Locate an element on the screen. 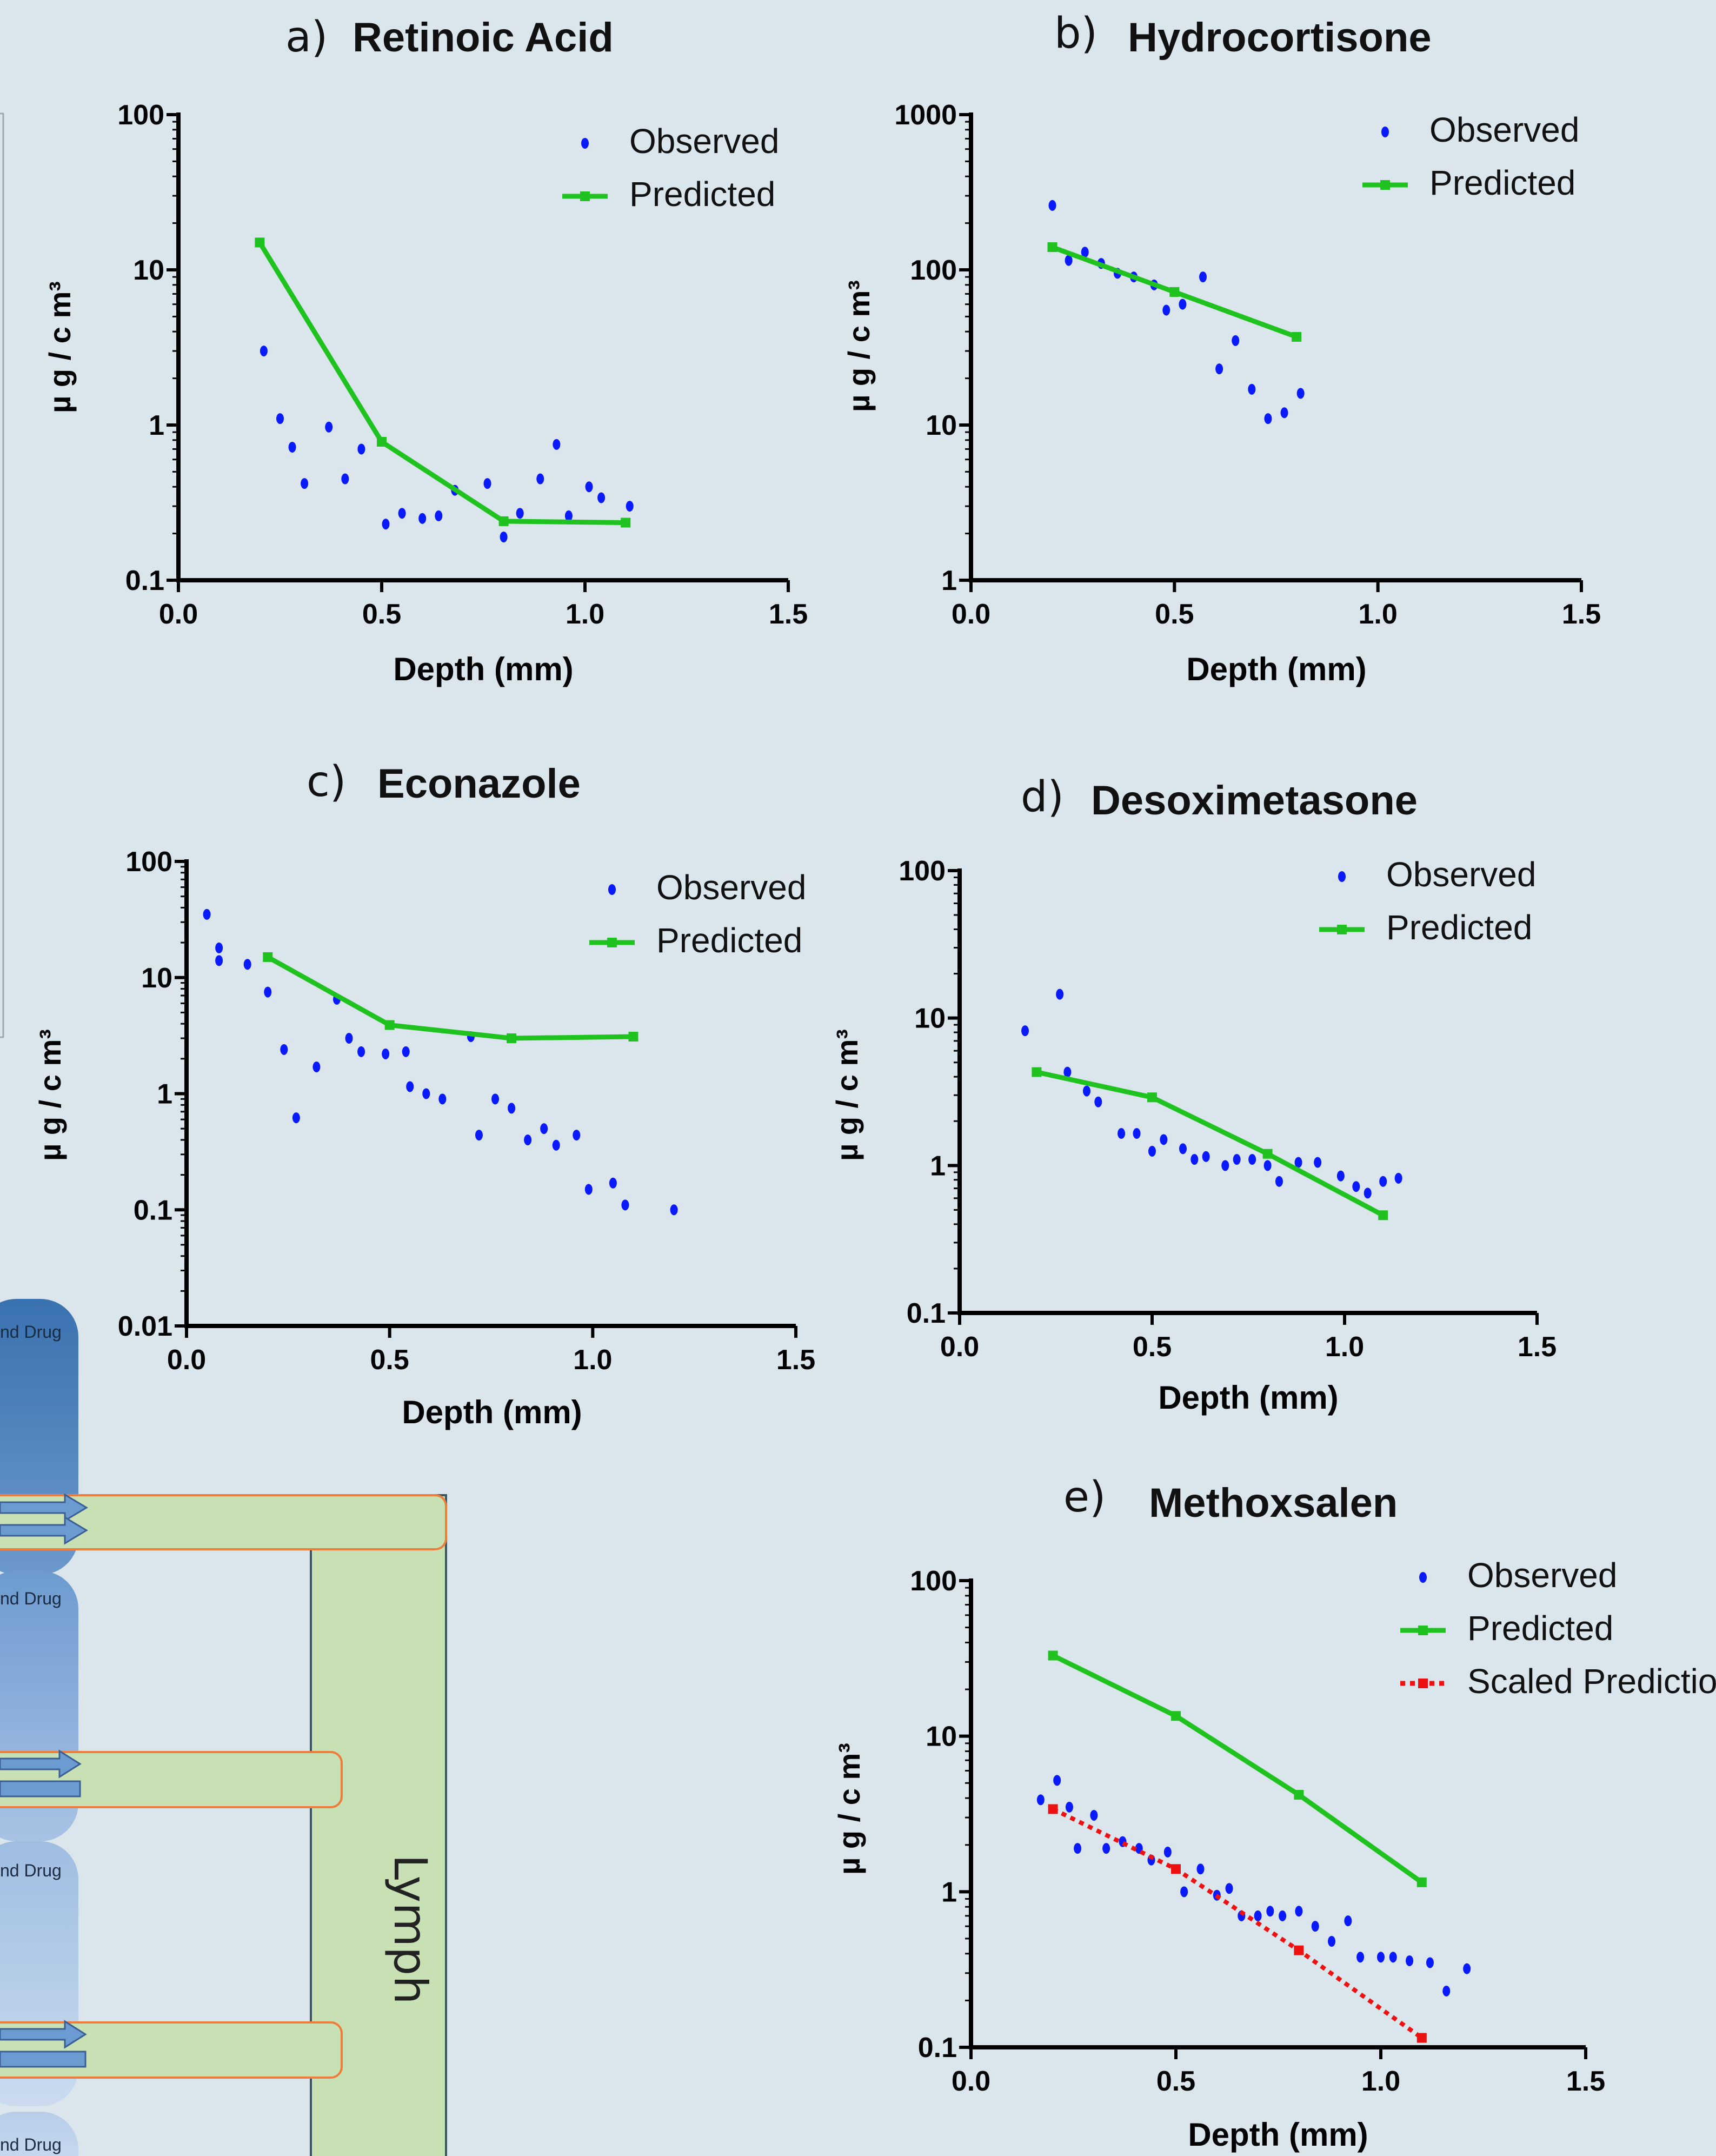 The height and width of the screenshot is (2156, 1716). legend-label: Scaled Prediction* is located at coordinates (1591, 1681).